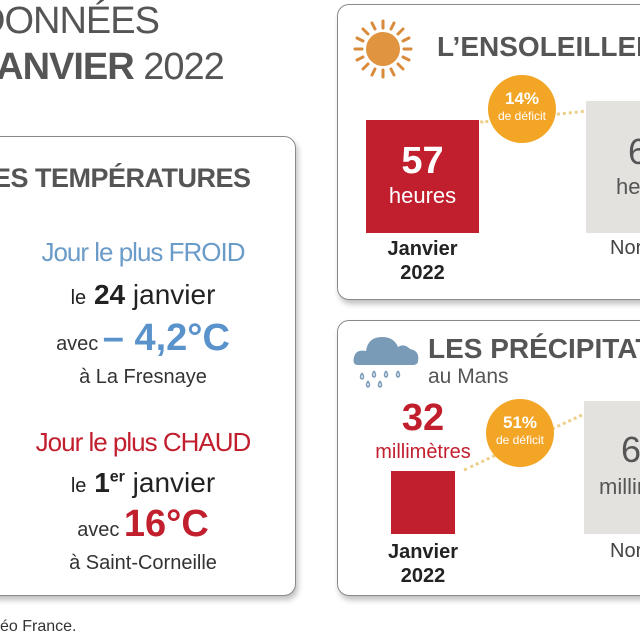 Image resolution: width=640 pixels, height=640 pixels. I want to click on sun-icon, so click(383, 49).